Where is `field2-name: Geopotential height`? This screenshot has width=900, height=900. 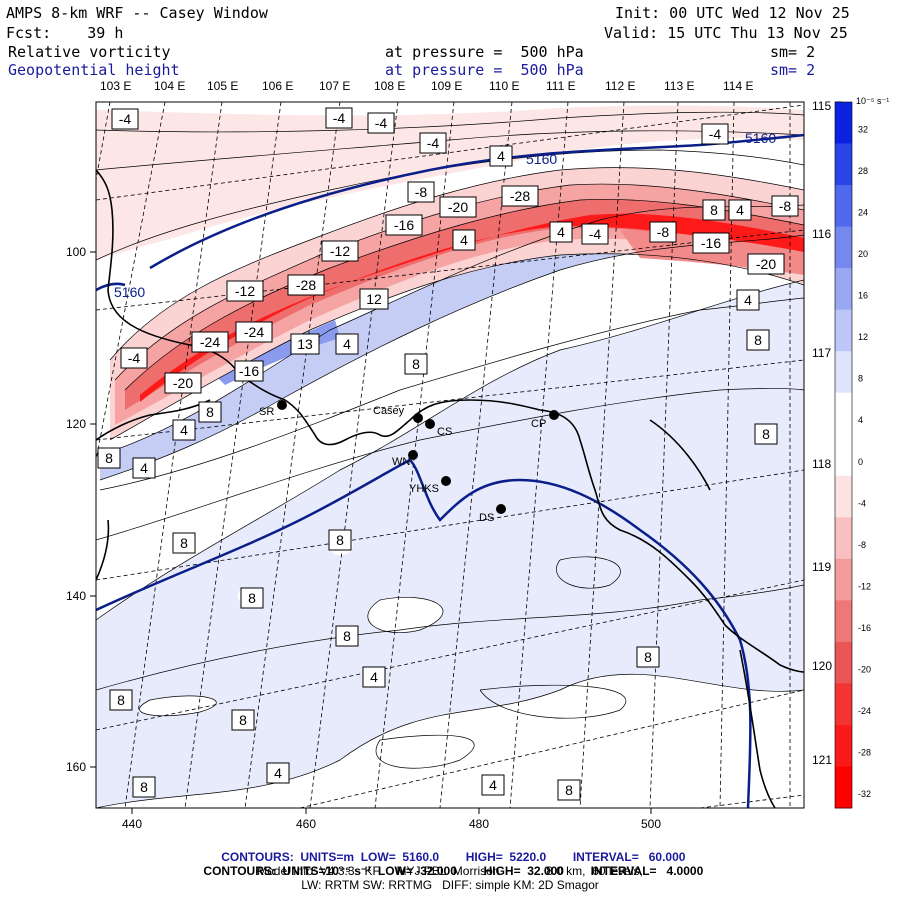
field2-name: Geopotential height is located at coordinates (94, 70).